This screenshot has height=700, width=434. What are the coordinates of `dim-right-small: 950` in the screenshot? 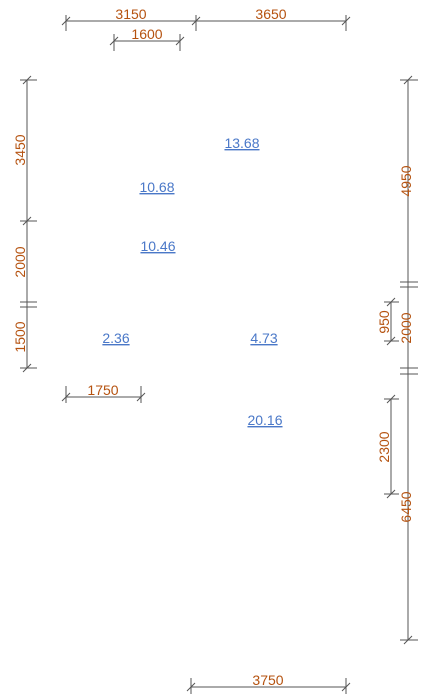 It's located at (384, 322).